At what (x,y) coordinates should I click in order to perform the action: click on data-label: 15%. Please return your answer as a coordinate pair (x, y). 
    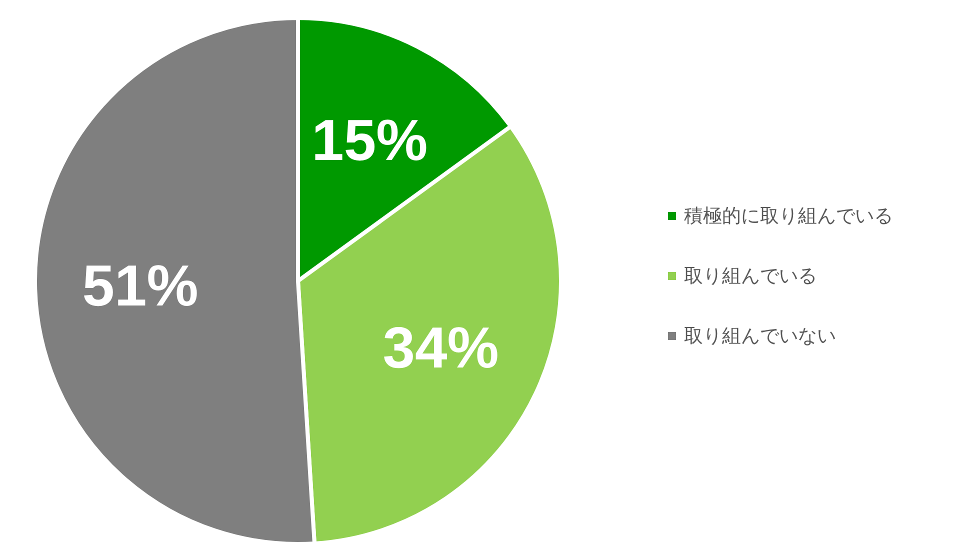
    Looking at the image, I should click on (370, 140).